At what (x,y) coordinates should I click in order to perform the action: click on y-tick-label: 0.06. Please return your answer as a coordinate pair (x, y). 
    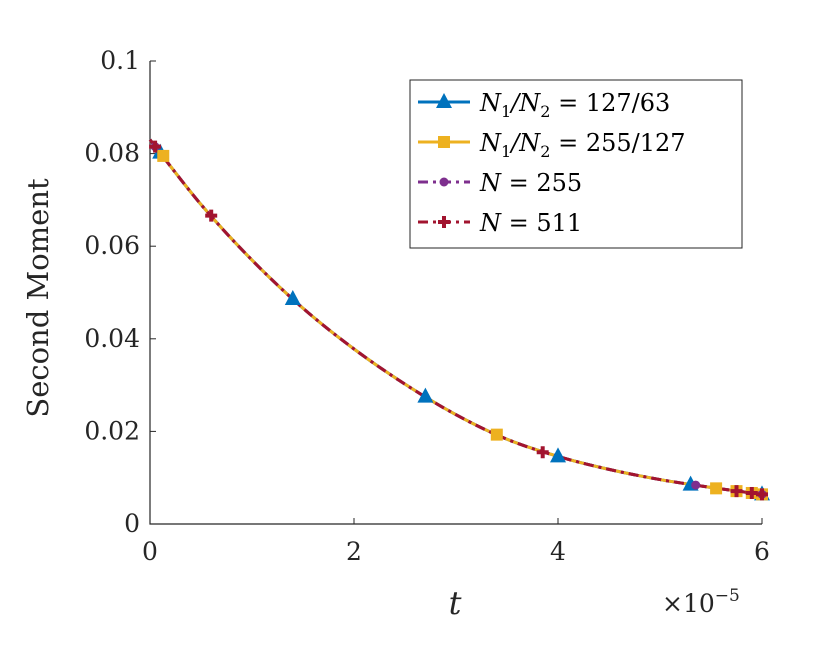
    Looking at the image, I should click on (112, 245).